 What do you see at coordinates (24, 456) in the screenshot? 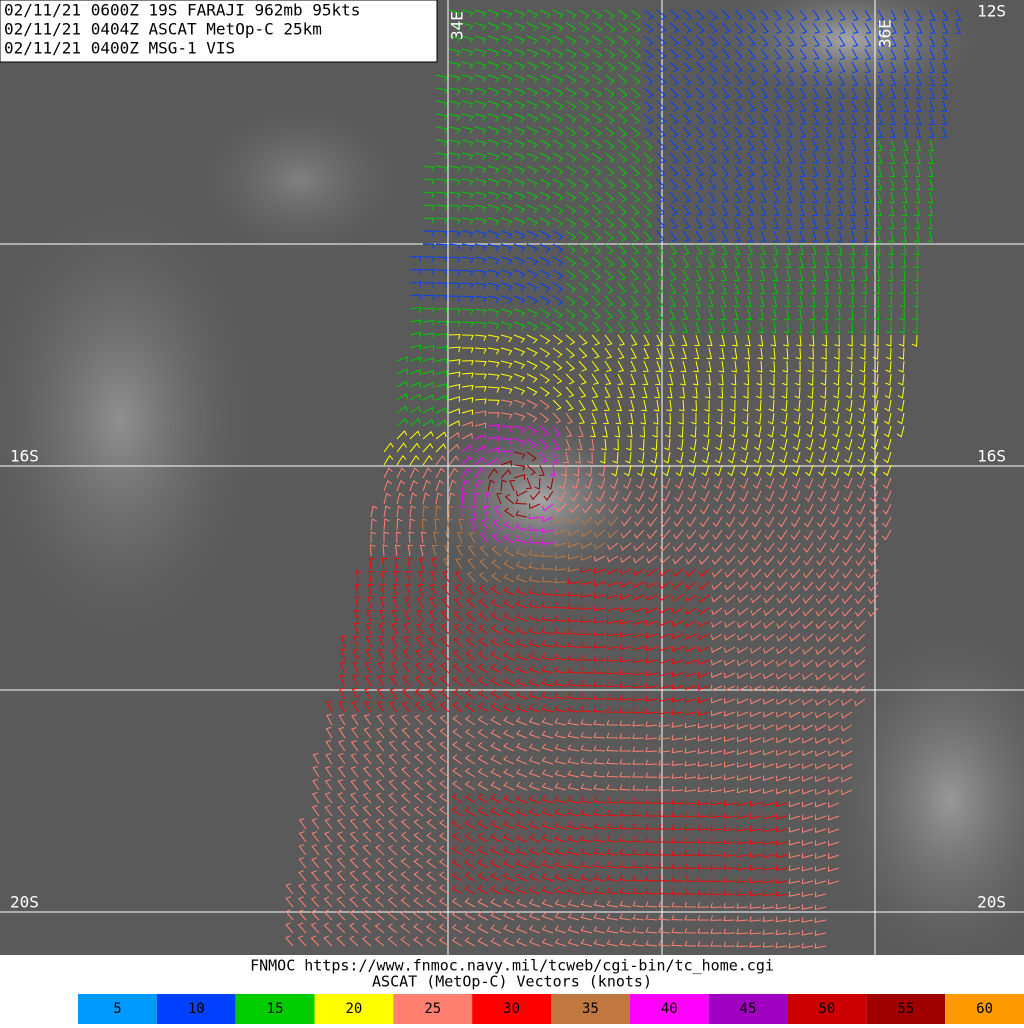
I see `lat-label: 16S` at bounding box center [24, 456].